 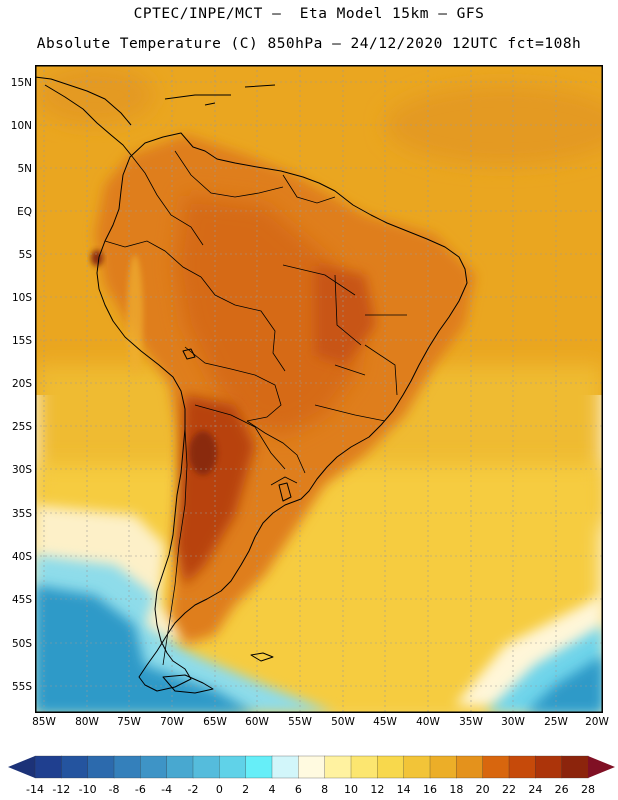 I want to click on colorbar-label: 4, so click(x=272, y=789).